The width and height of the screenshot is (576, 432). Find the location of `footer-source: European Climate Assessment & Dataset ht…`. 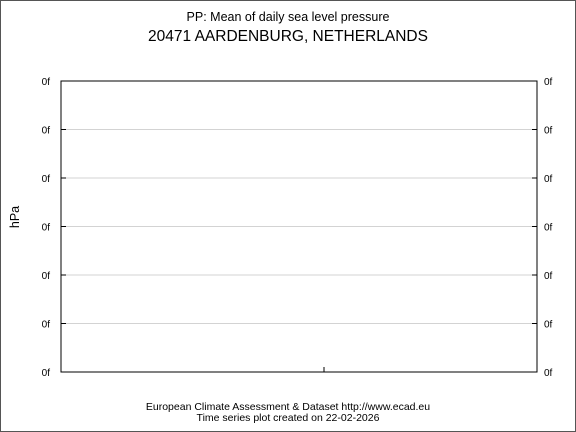

footer-source: European Climate Assessment & Dataset ht… is located at coordinates (288, 407).